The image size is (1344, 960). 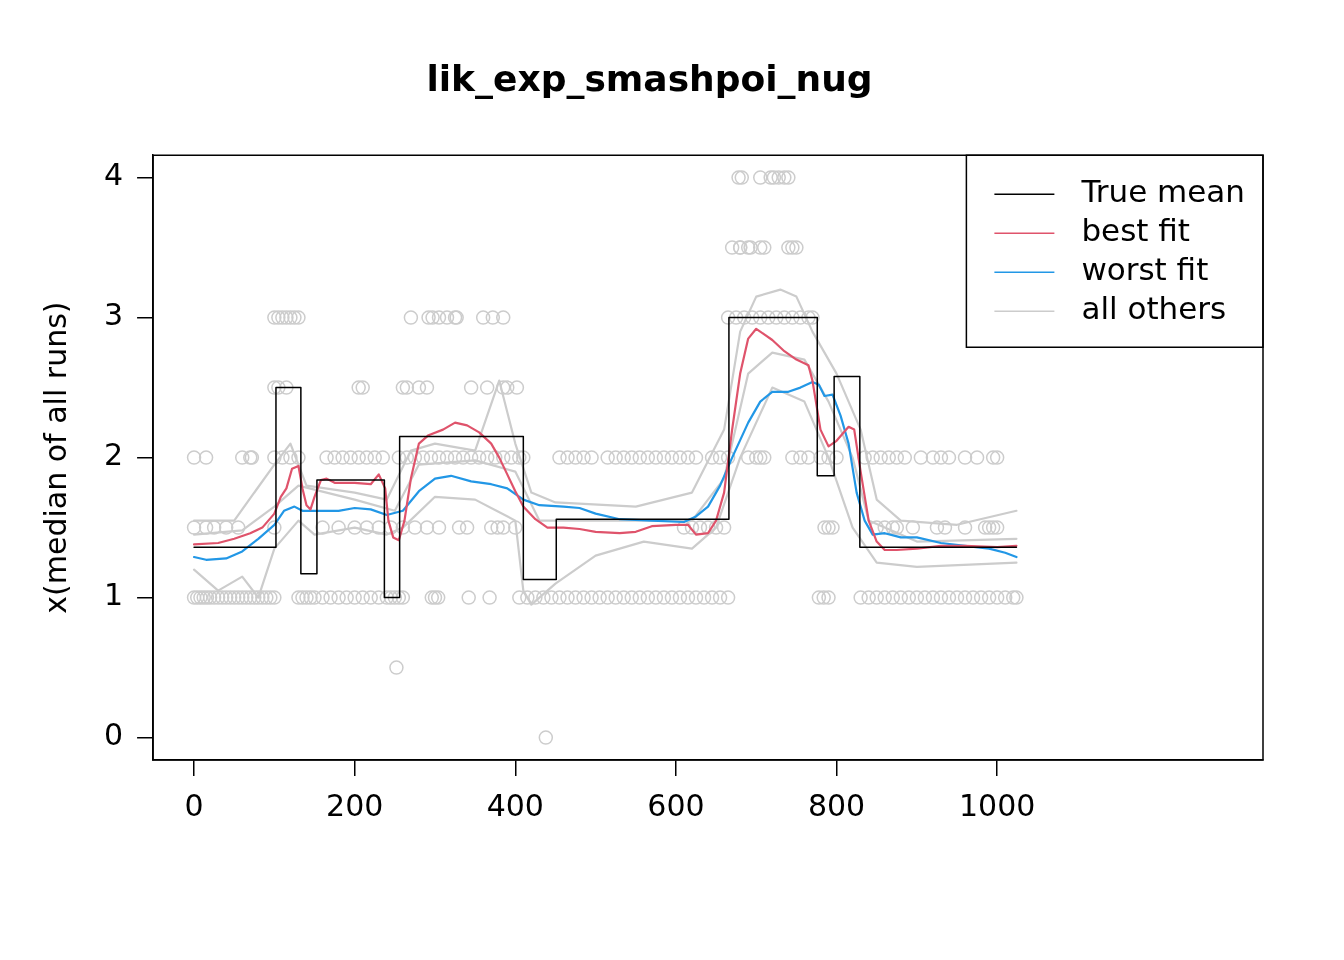 What do you see at coordinates (1154, 308) in the screenshot?
I see `legend-label: all others` at bounding box center [1154, 308].